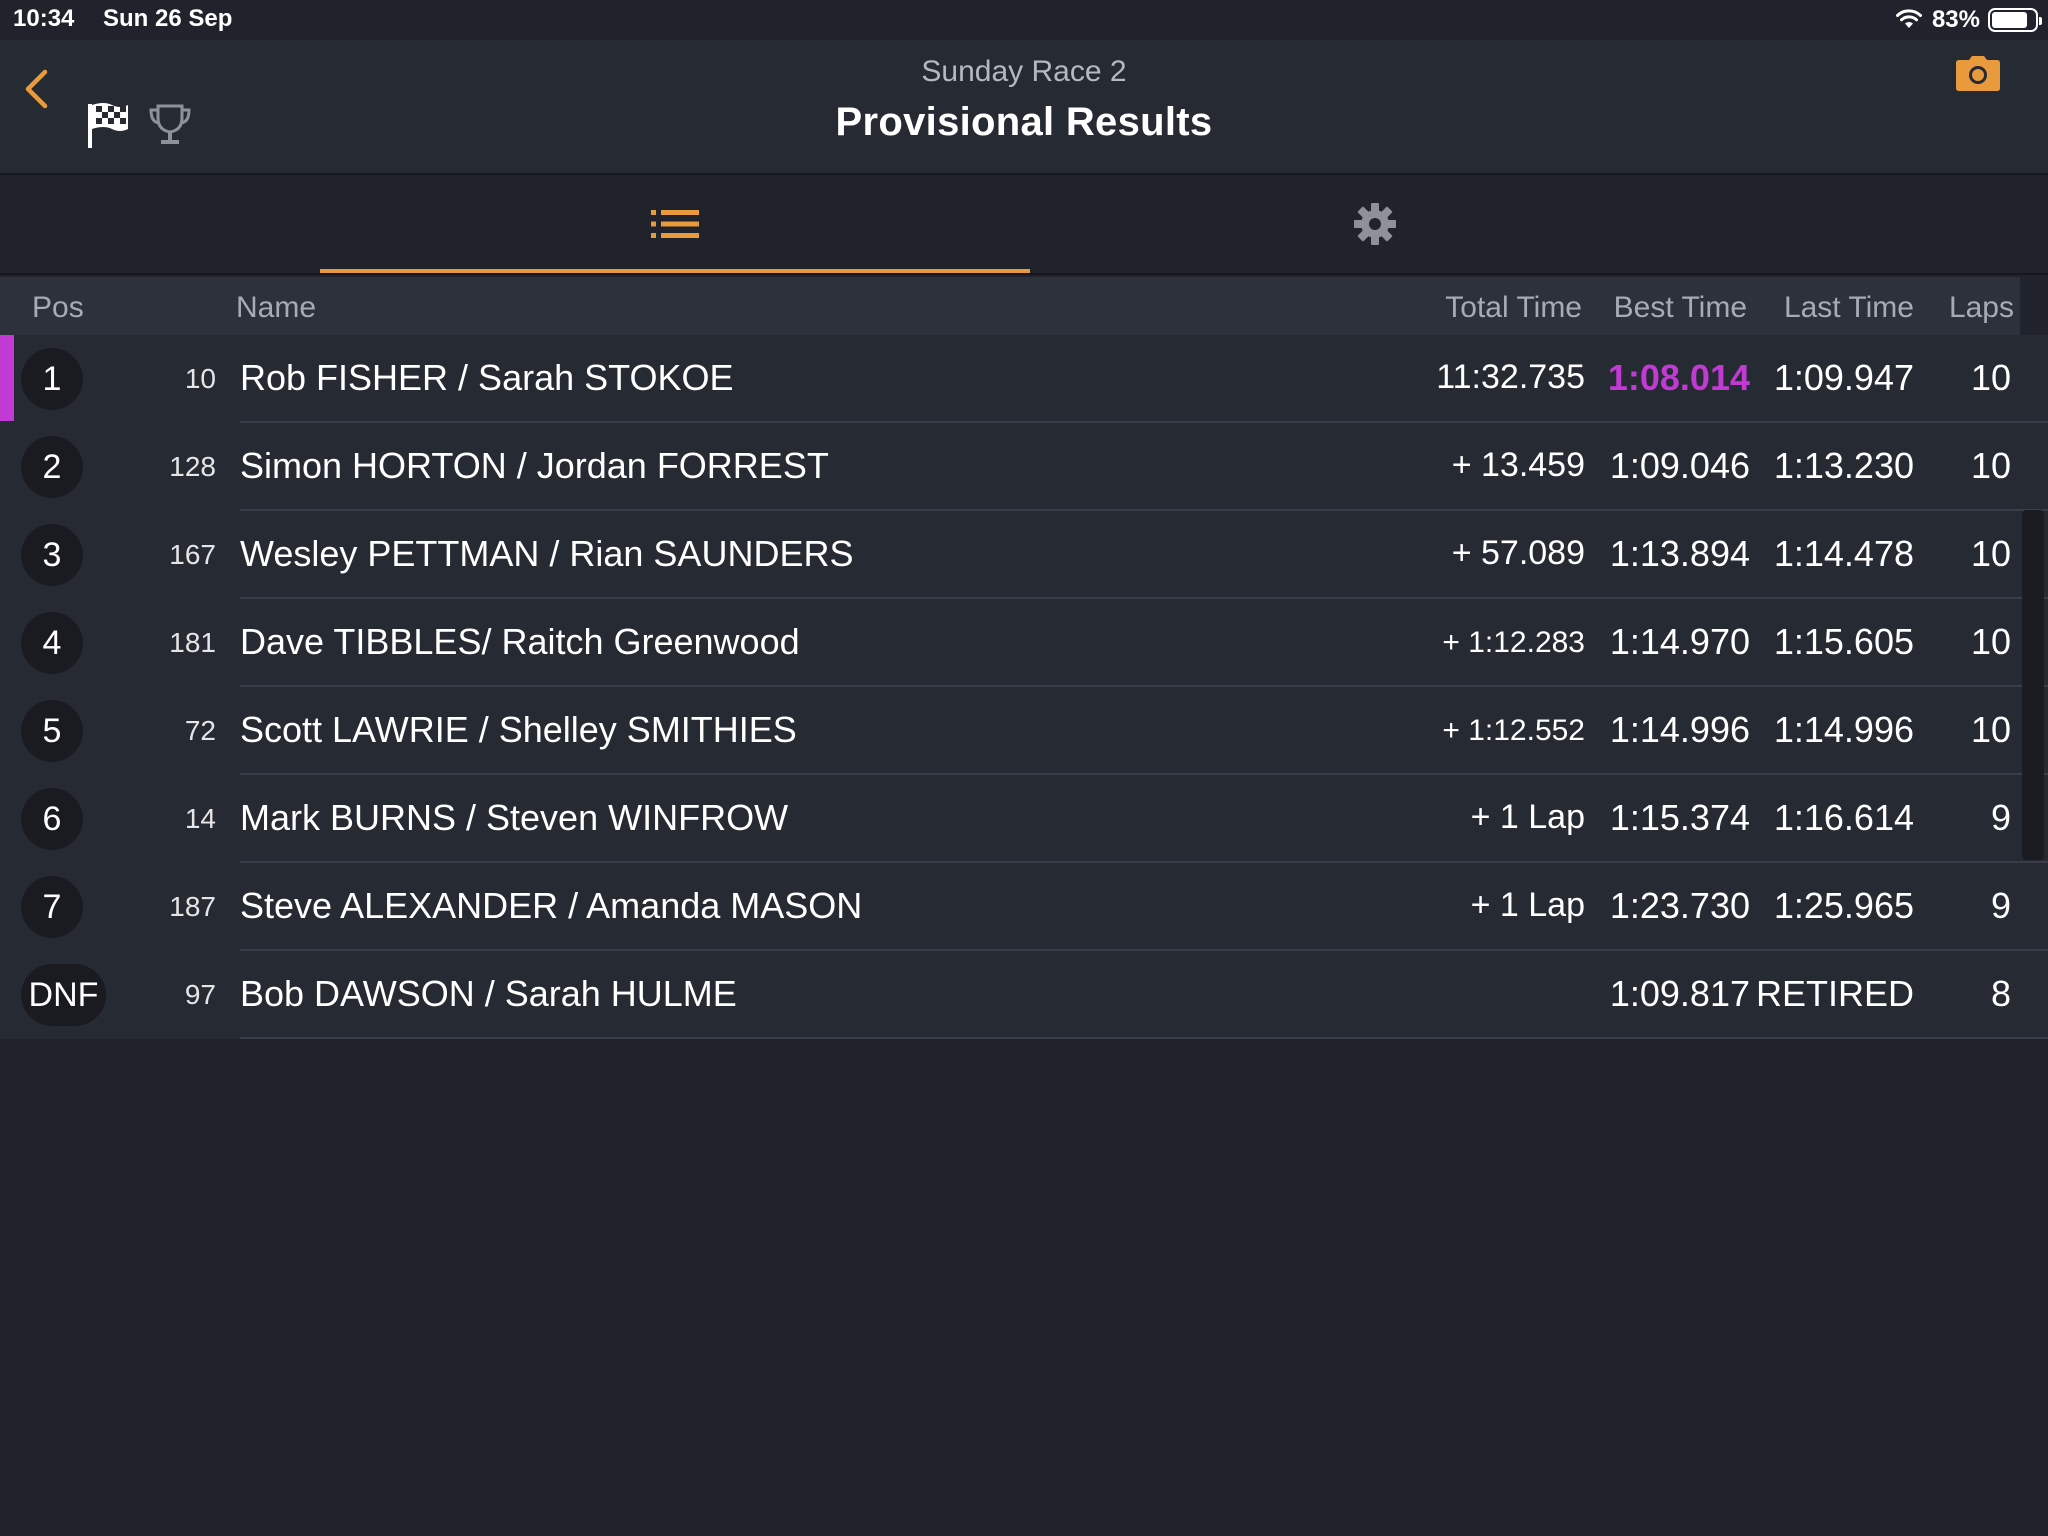 The image size is (2048, 1536). Describe the element at coordinates (1679, 641) in the screenshot. I see `best-time: 1:14.970` at that location.